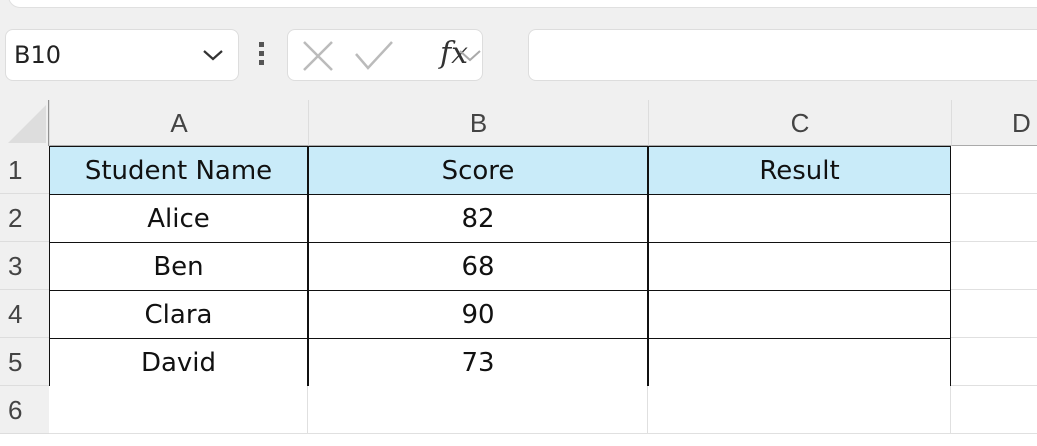 This screenshot has width=1037, height=446. Describe the element at coordinates (478, 362) in the screenshot. I see `table-cell: 73` at that location.